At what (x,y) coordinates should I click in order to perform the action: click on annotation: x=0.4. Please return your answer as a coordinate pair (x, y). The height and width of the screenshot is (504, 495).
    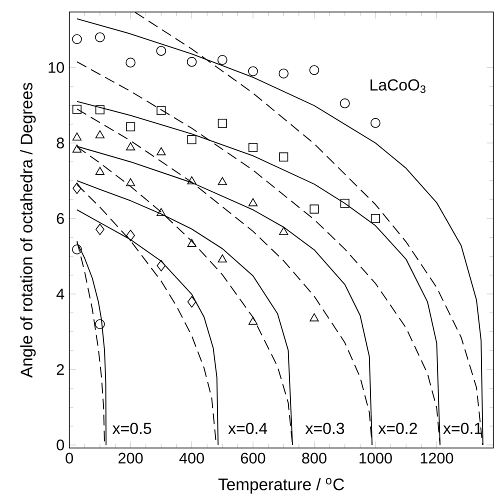
    Looking at the image, I should click on (248, 428).